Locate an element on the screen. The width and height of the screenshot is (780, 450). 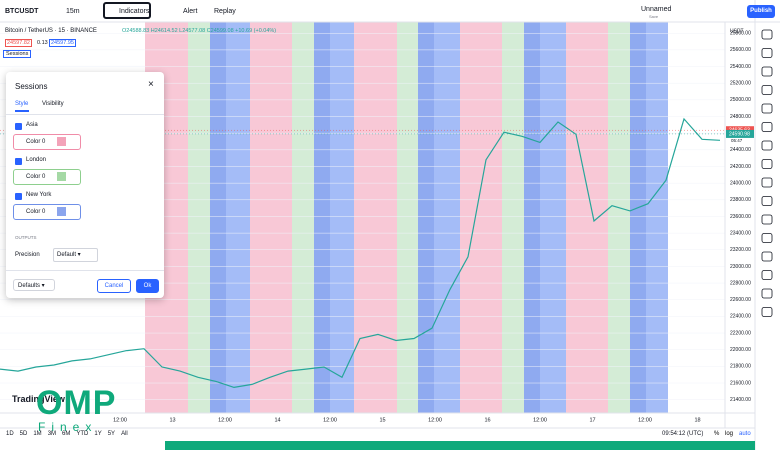
range: 5Y is located at coordinates (111, 434).